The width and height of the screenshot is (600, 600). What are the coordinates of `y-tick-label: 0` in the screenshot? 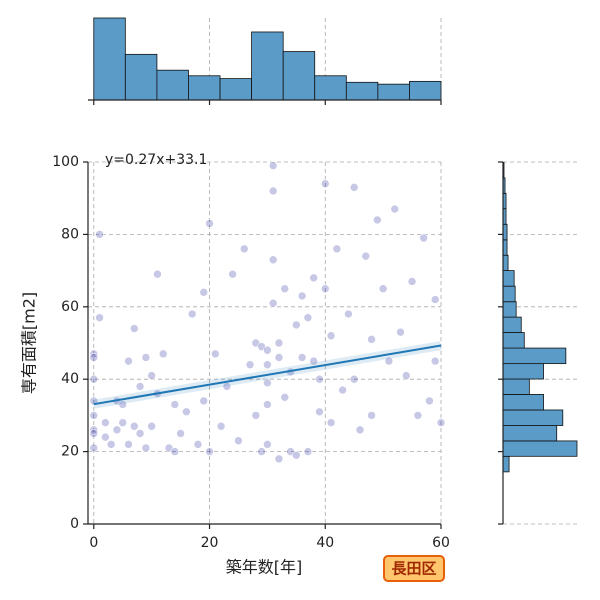 It's located at (74, 524).